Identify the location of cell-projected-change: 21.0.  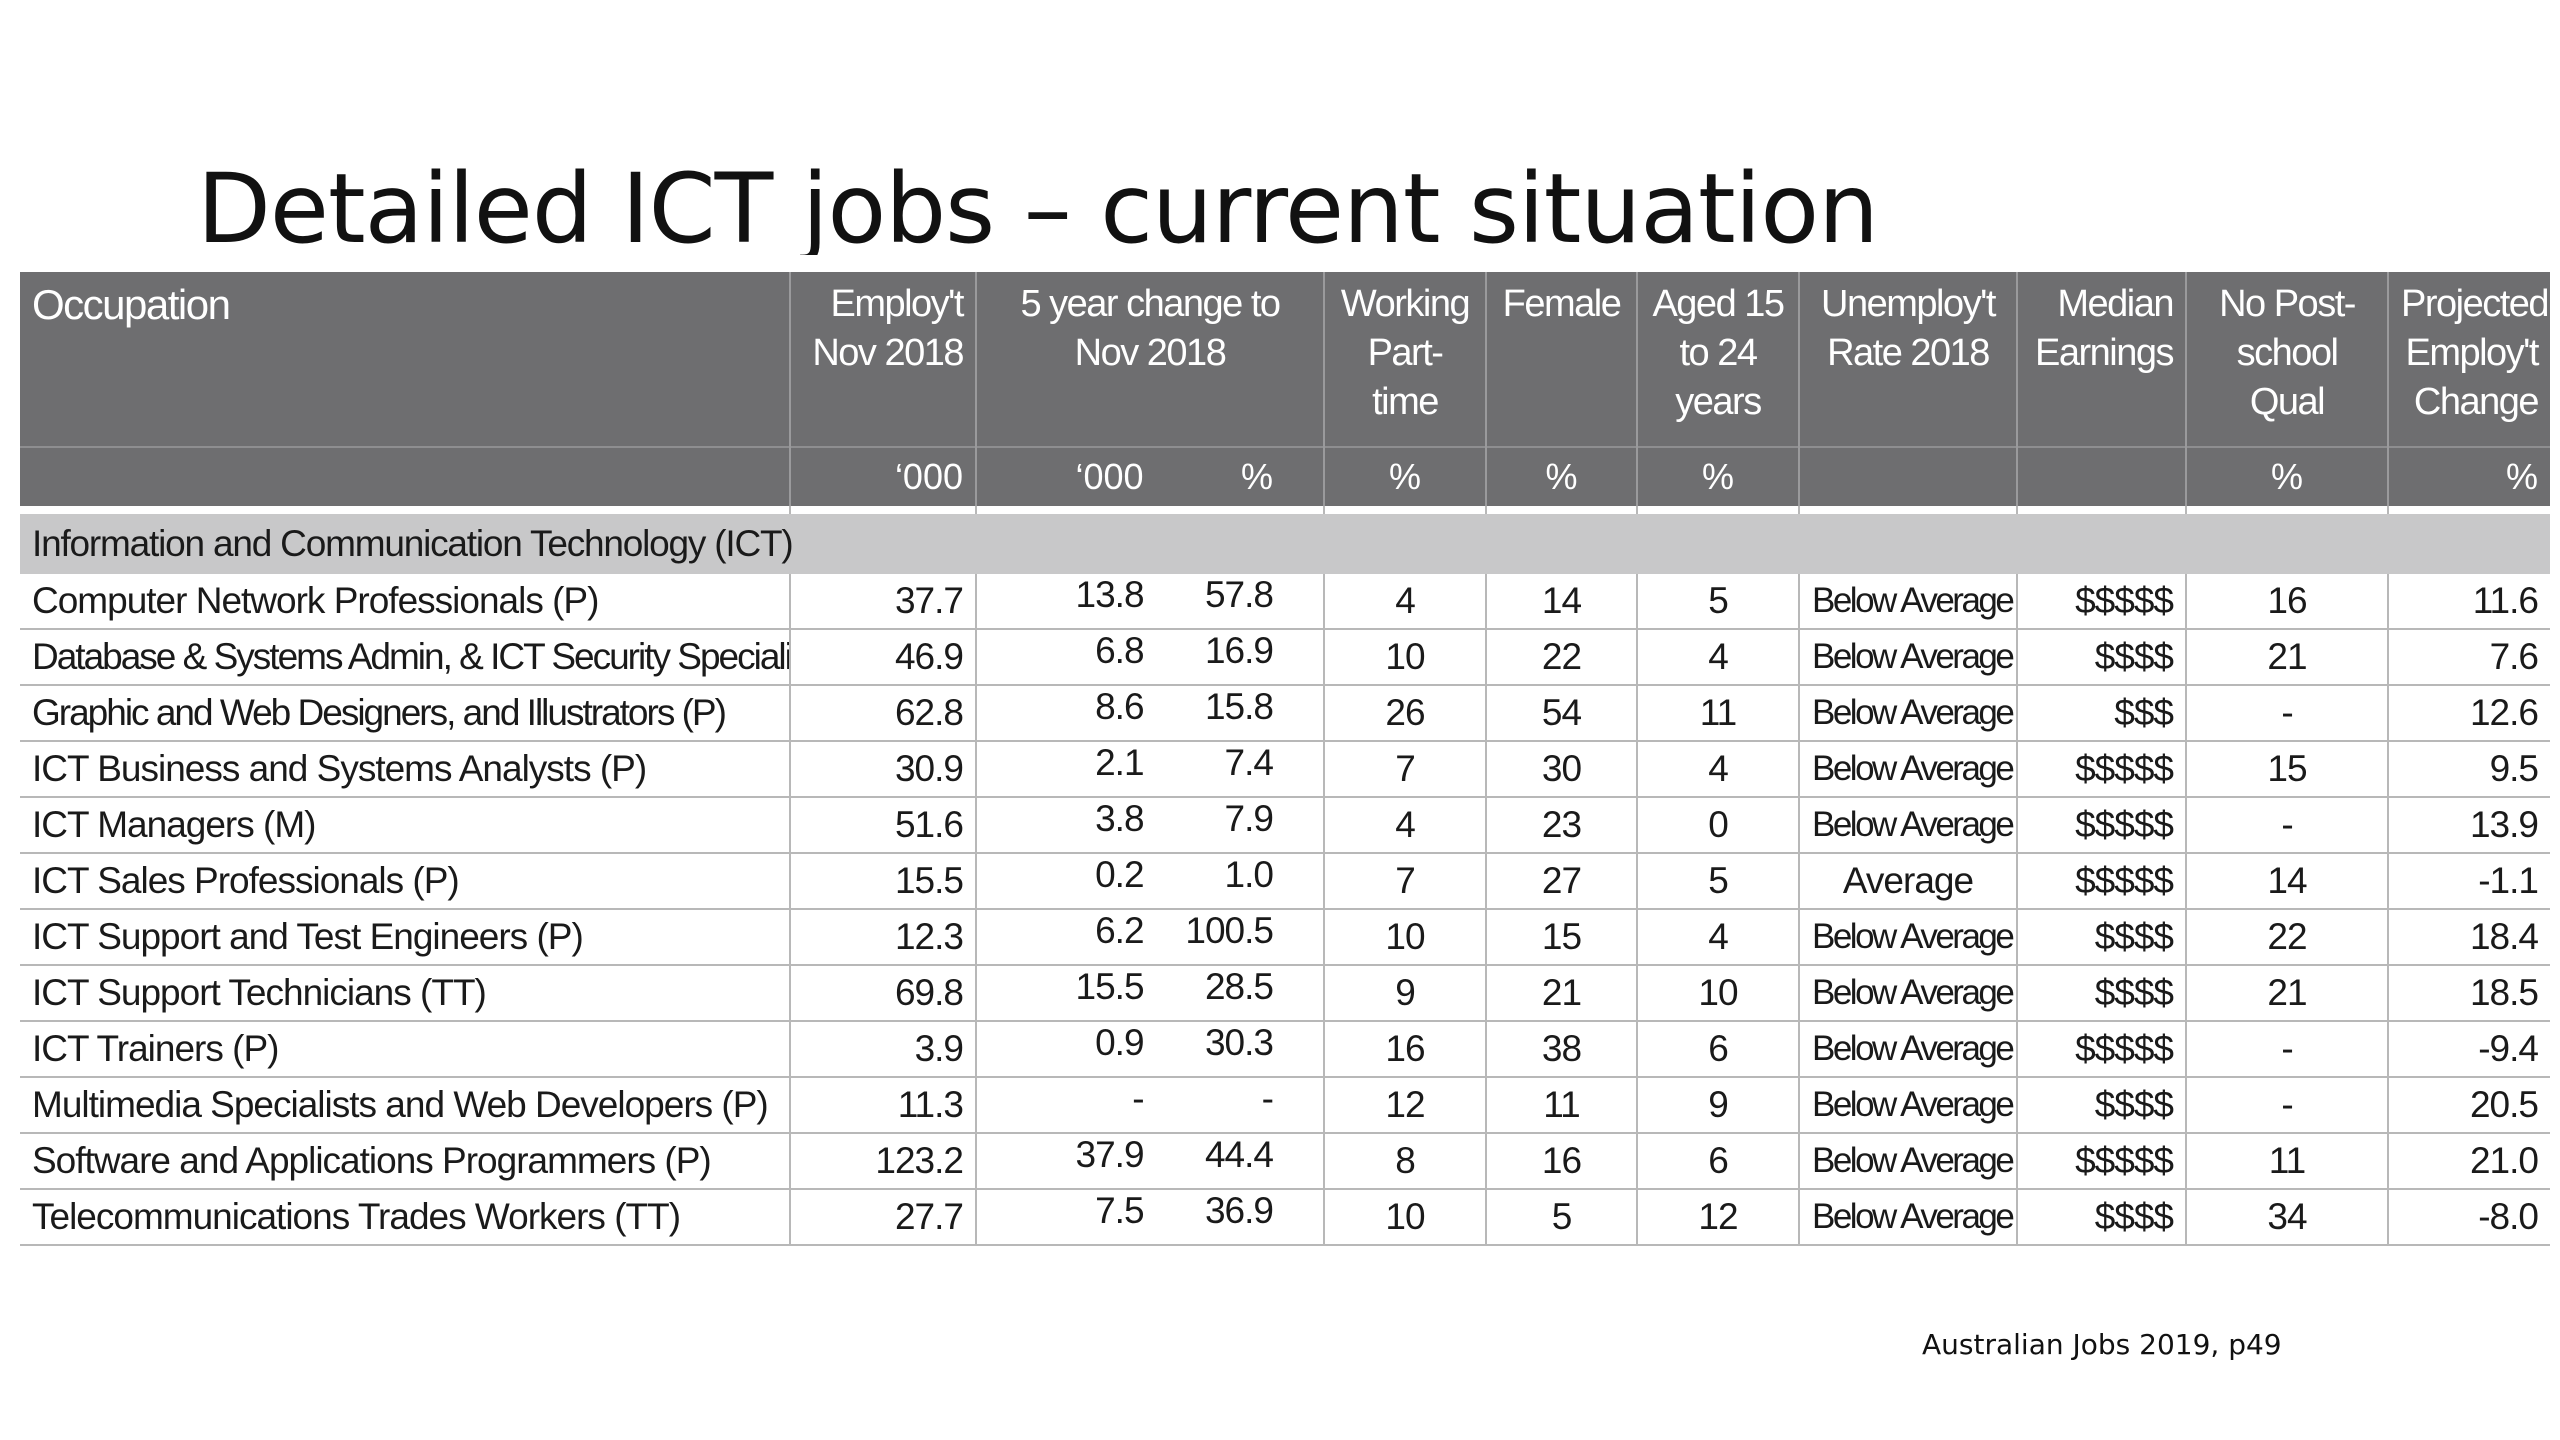
(2468, 1161).